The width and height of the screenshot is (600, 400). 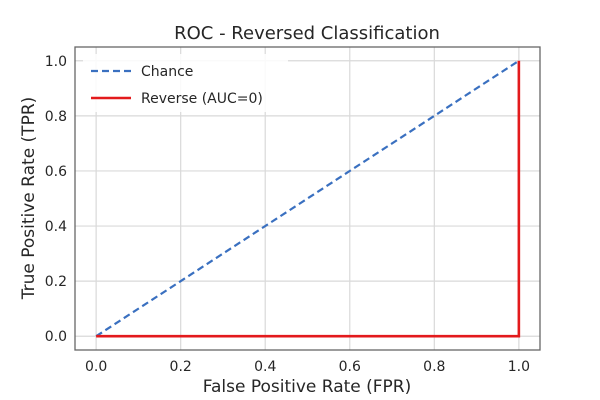 I want to click on y-tick-label: 1.0, so click(x=56, y=62).